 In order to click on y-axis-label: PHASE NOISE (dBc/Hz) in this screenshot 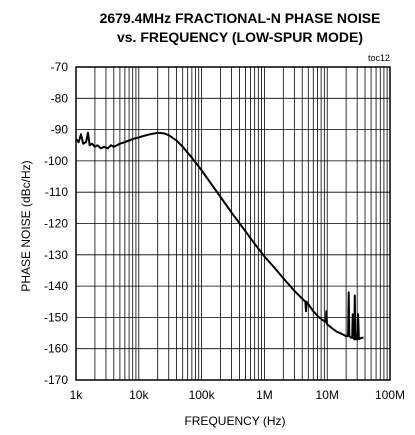, I will do `click(26, 225)`.